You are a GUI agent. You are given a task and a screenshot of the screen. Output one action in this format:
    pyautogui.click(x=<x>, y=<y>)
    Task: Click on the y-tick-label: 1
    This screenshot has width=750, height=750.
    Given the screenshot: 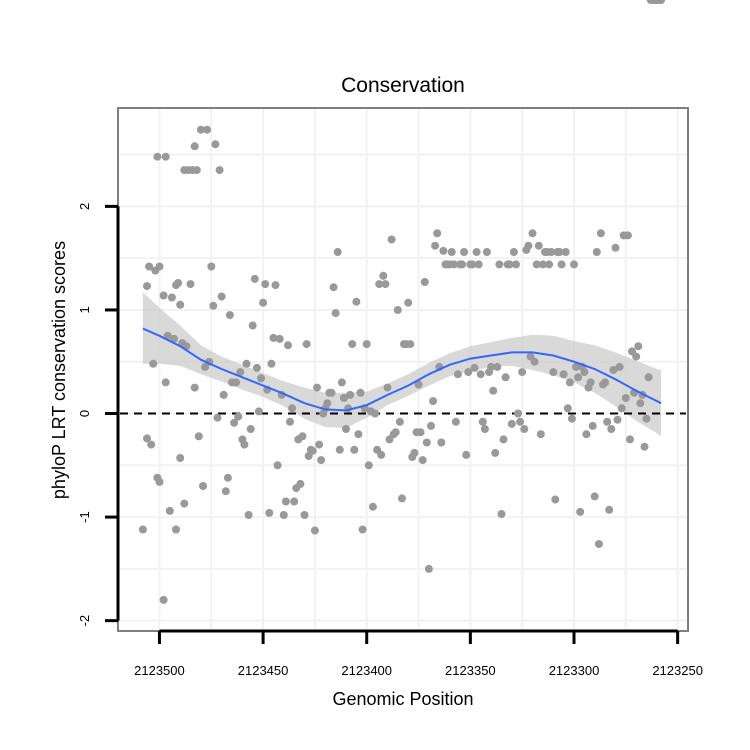 What is the action you would take?
    pyautogui.click(x=84, y=309)
    